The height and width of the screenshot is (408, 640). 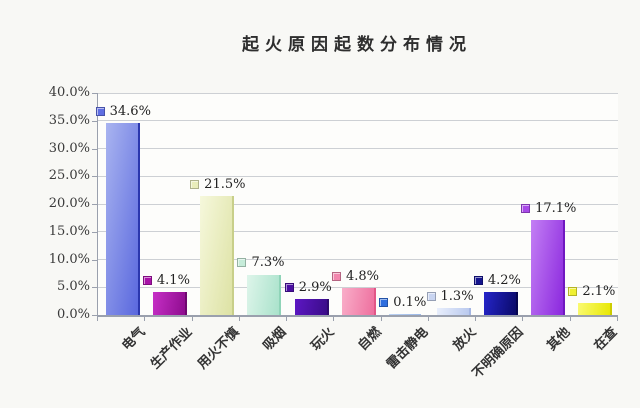 I want to click on value-label: 4.8%, so click(x=355, y=276).